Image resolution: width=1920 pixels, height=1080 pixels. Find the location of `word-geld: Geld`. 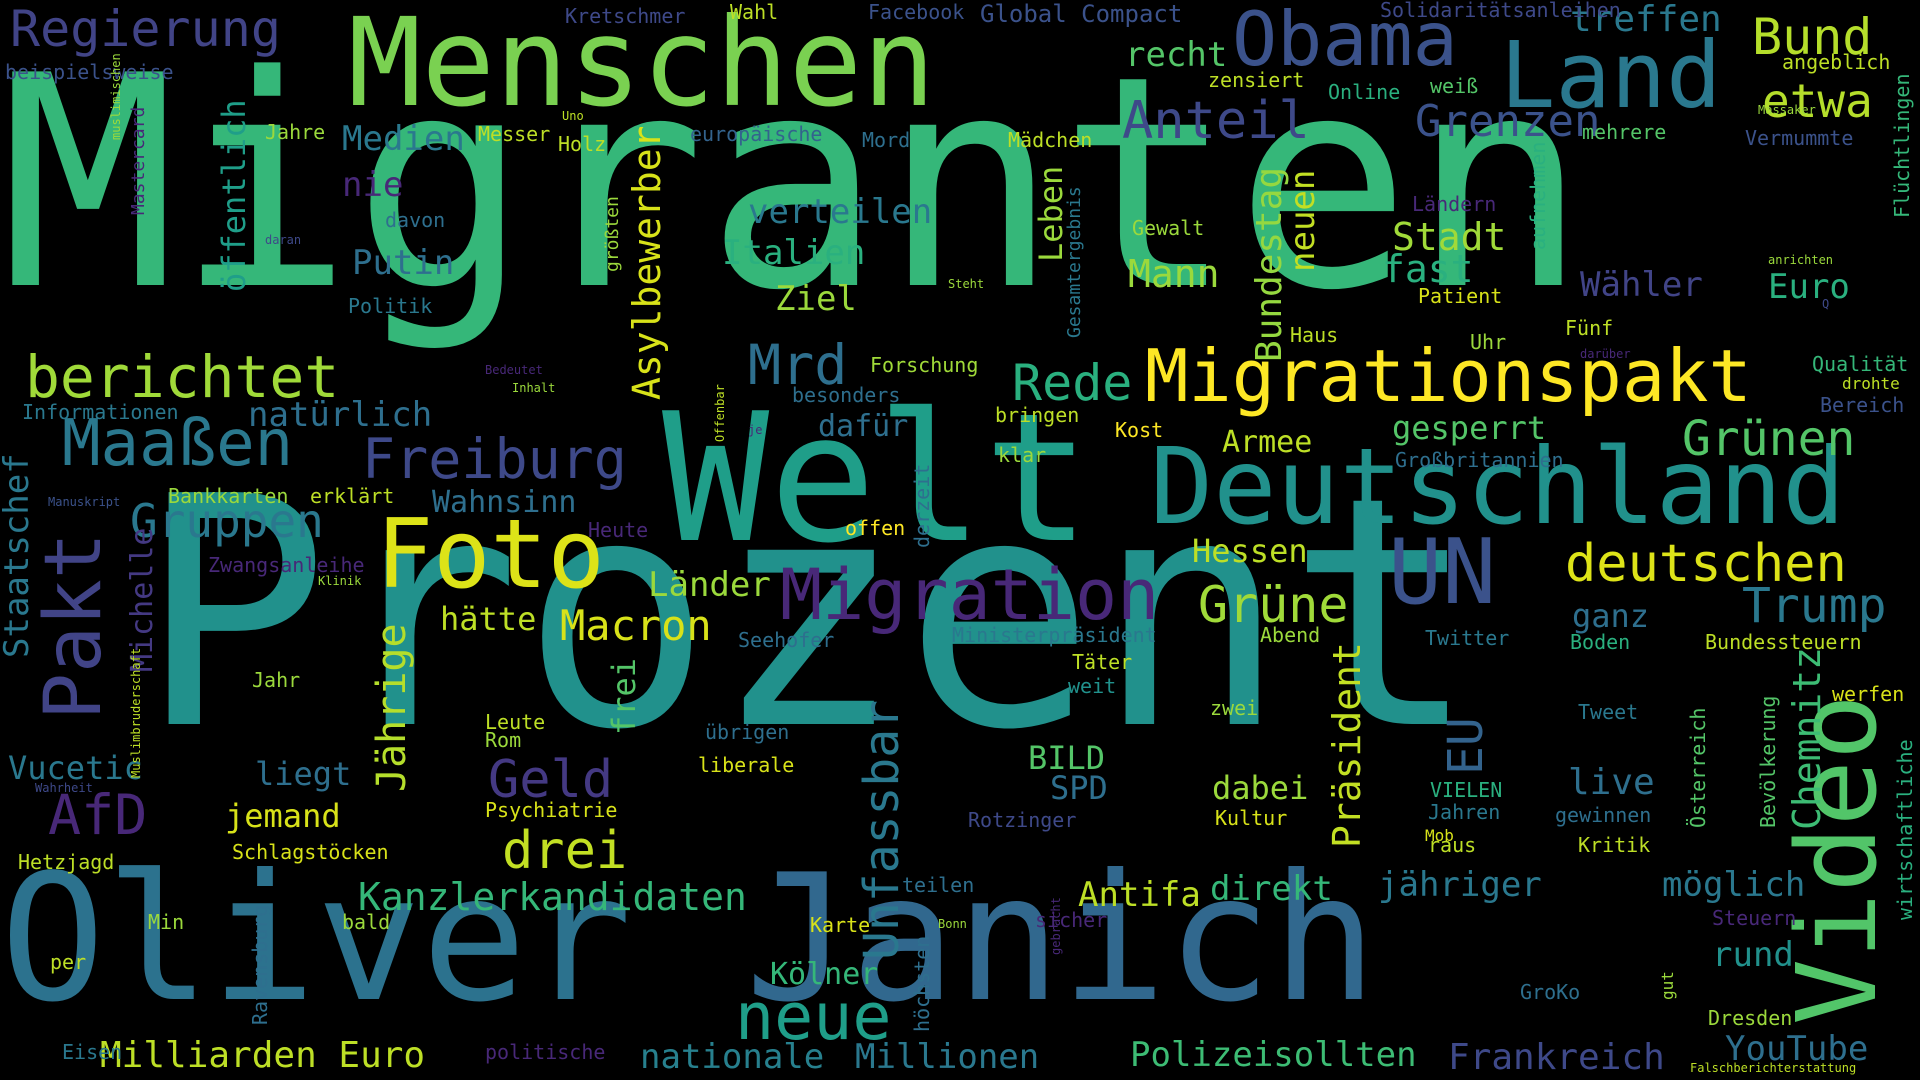

word-geld: Geld is located at coordinates (551, 780).